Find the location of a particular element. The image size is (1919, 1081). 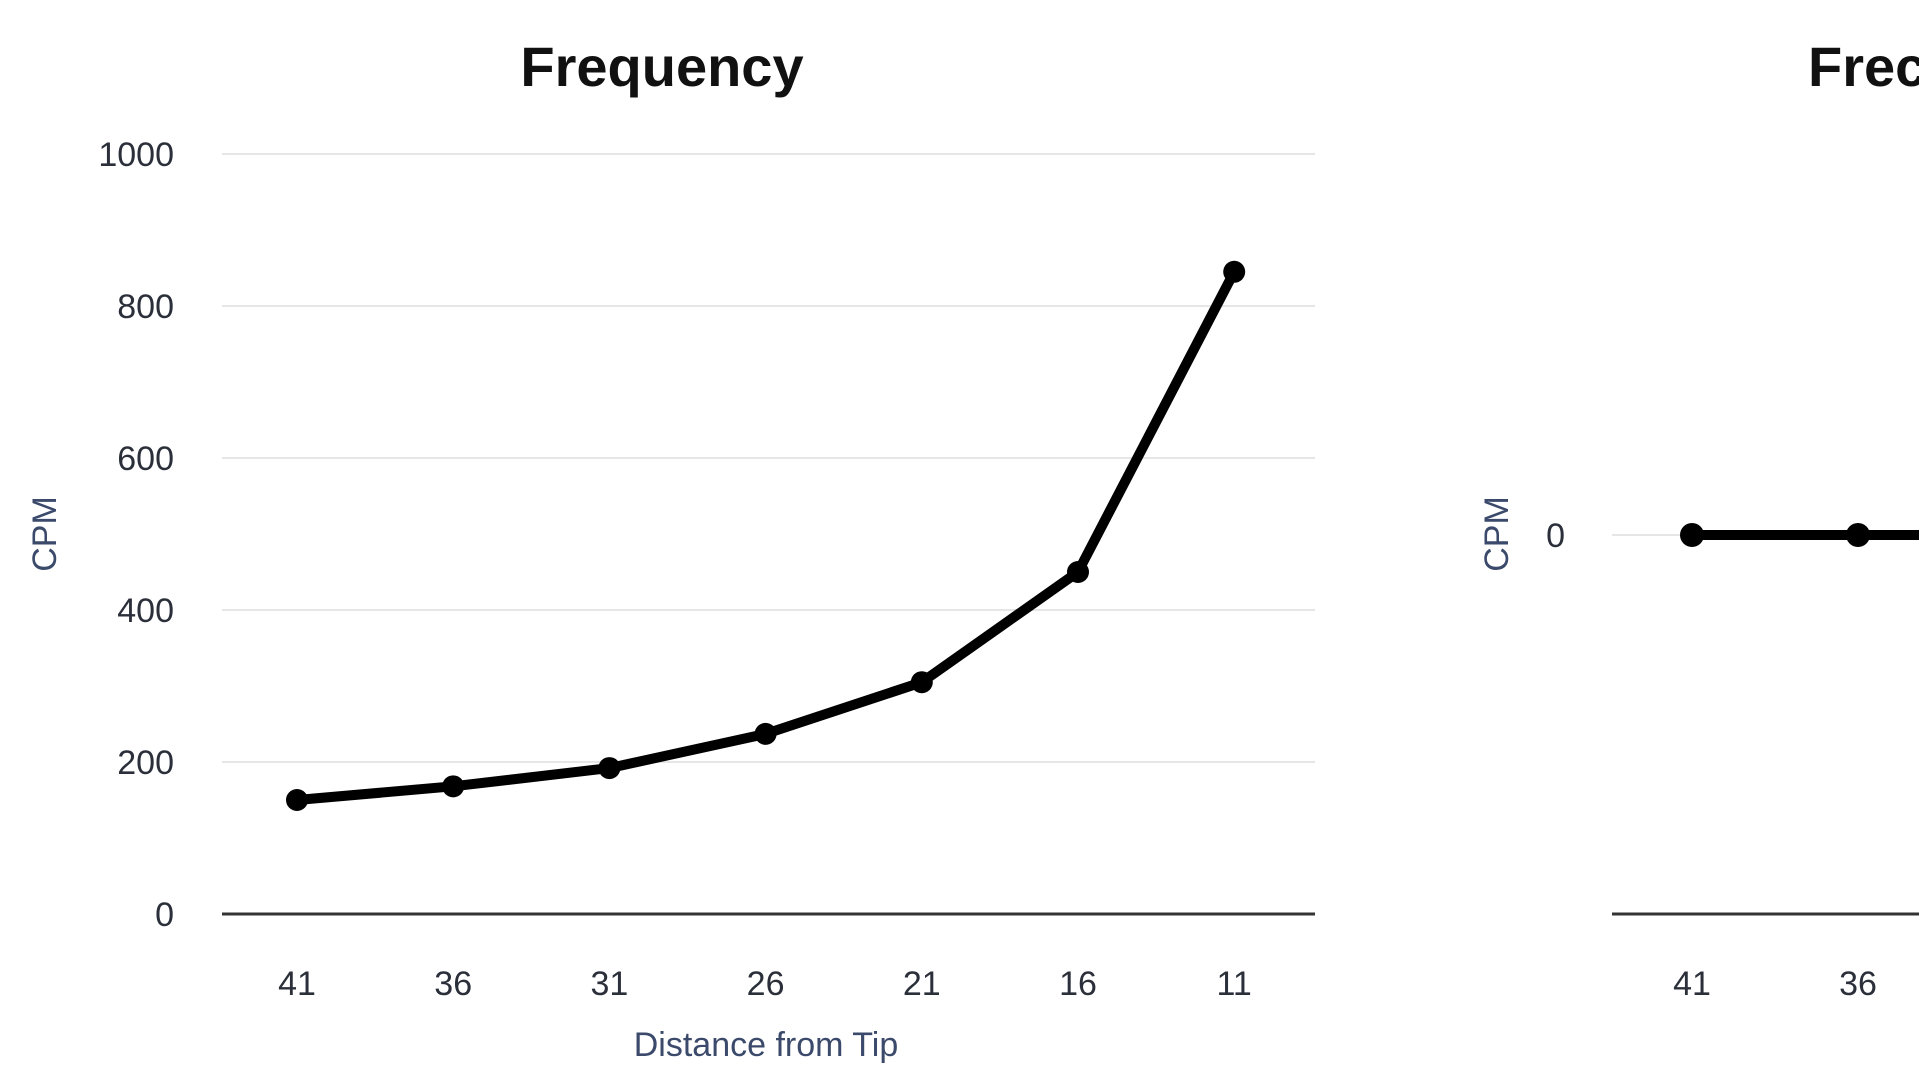

x-tick-label: 11 is located at coordinates (1234, 984).